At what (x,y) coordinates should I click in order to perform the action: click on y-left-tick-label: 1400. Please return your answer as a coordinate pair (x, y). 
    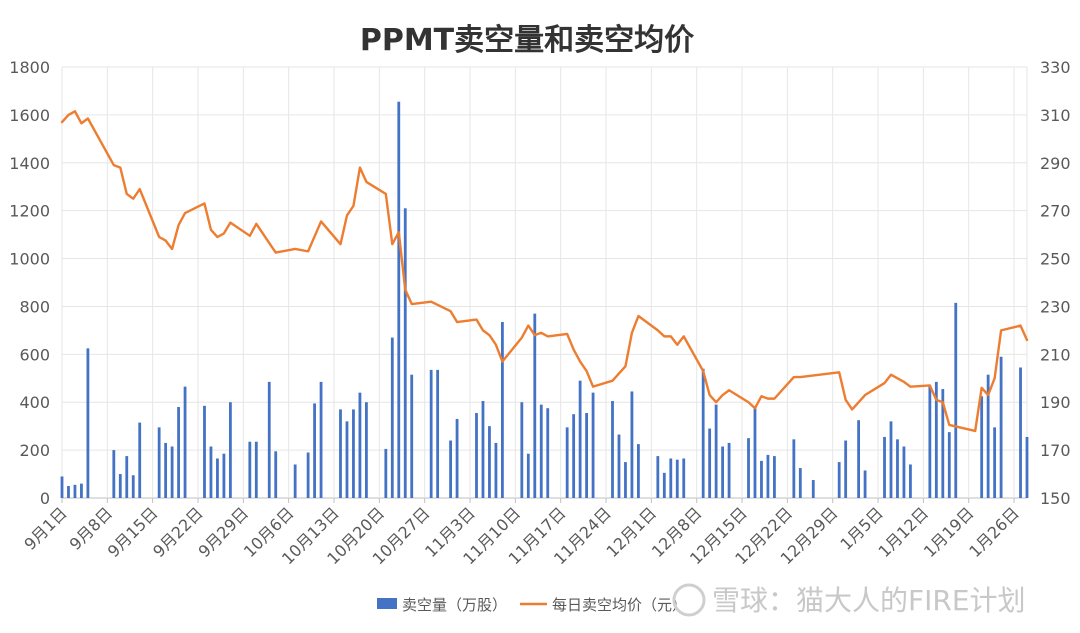
    Looking at the image, I should click on (29, 163).